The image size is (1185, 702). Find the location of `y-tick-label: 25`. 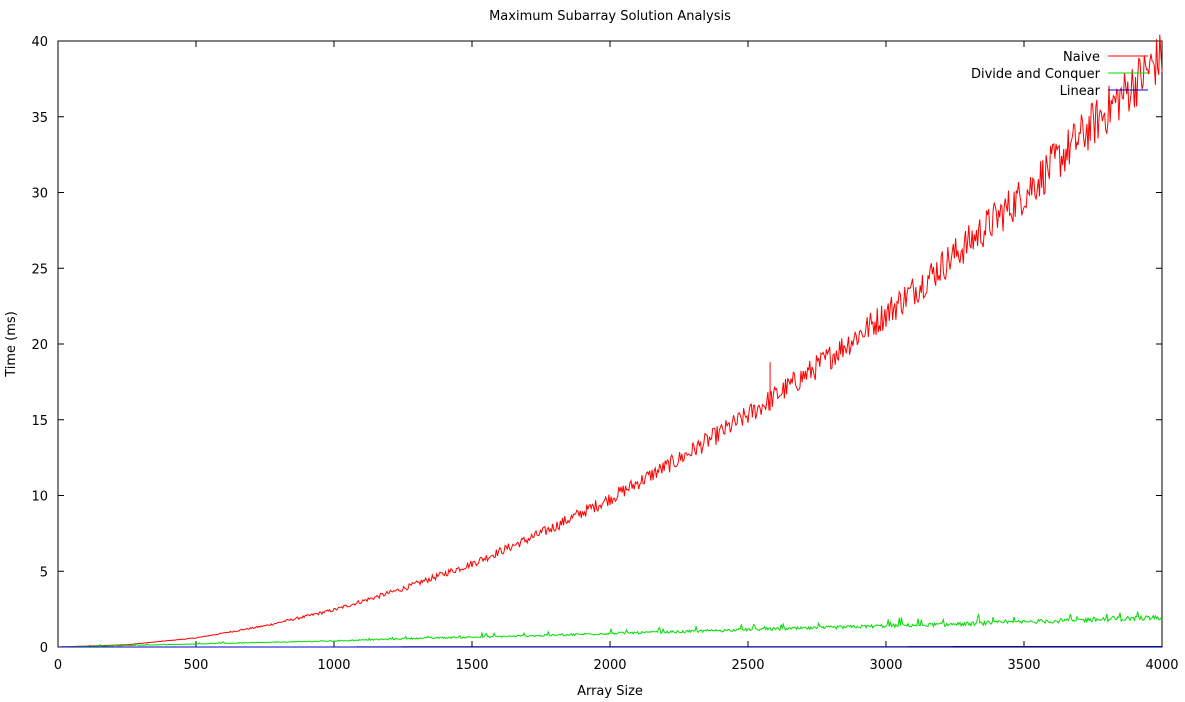

y-tick-label: 25 is located at coordinates (39, 269).